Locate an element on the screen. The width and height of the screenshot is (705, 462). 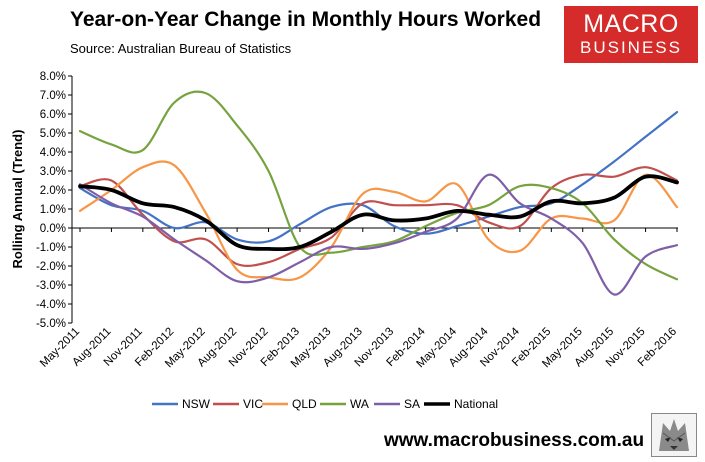
legend-label: SA is located at coordinates (412, 404).